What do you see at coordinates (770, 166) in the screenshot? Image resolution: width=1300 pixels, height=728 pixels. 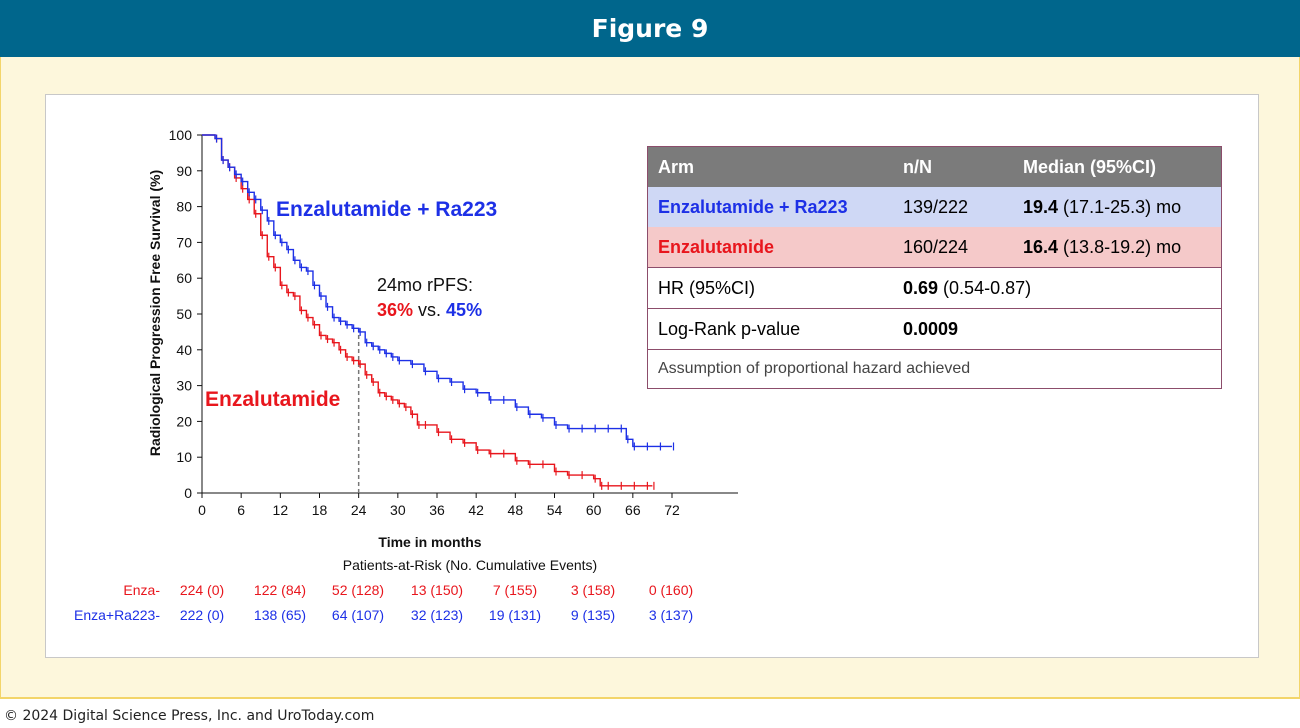 I see `col-arm: Arm` at bounding box center [770, 166].